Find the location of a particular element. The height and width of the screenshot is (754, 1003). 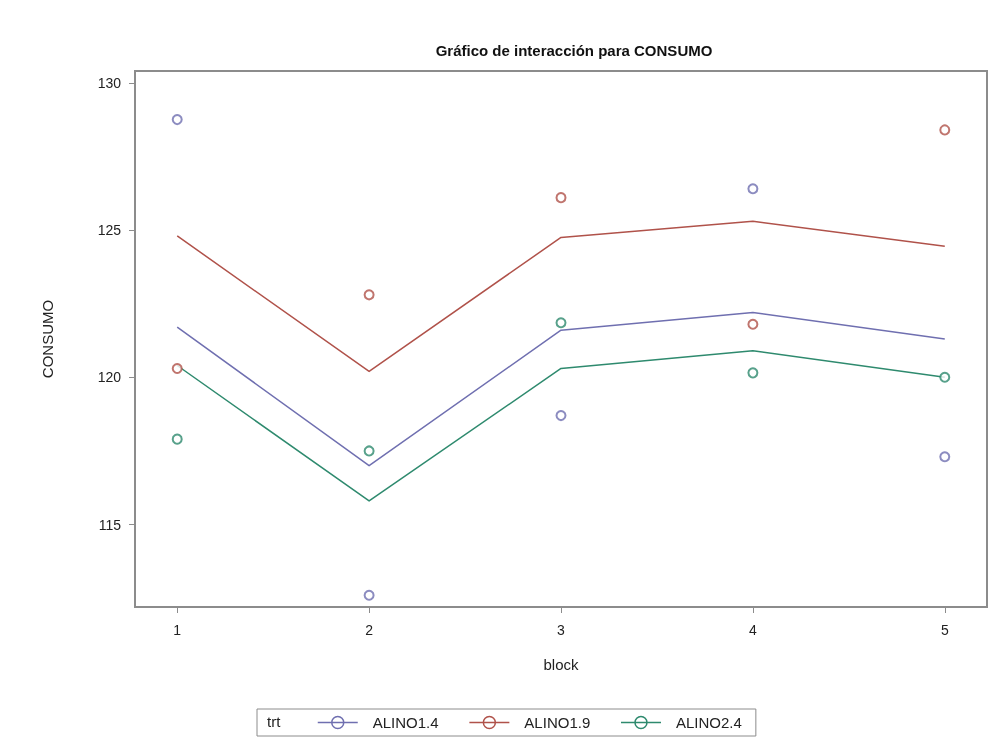

legend-label: ALINO1.4 is located at coordinates (405, 722).